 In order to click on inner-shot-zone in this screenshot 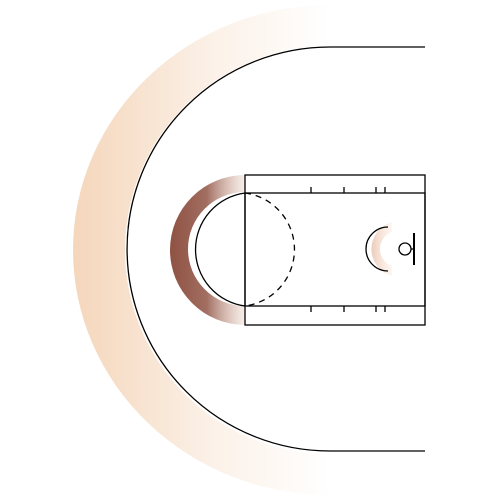, I will do `click(207, 250)`.